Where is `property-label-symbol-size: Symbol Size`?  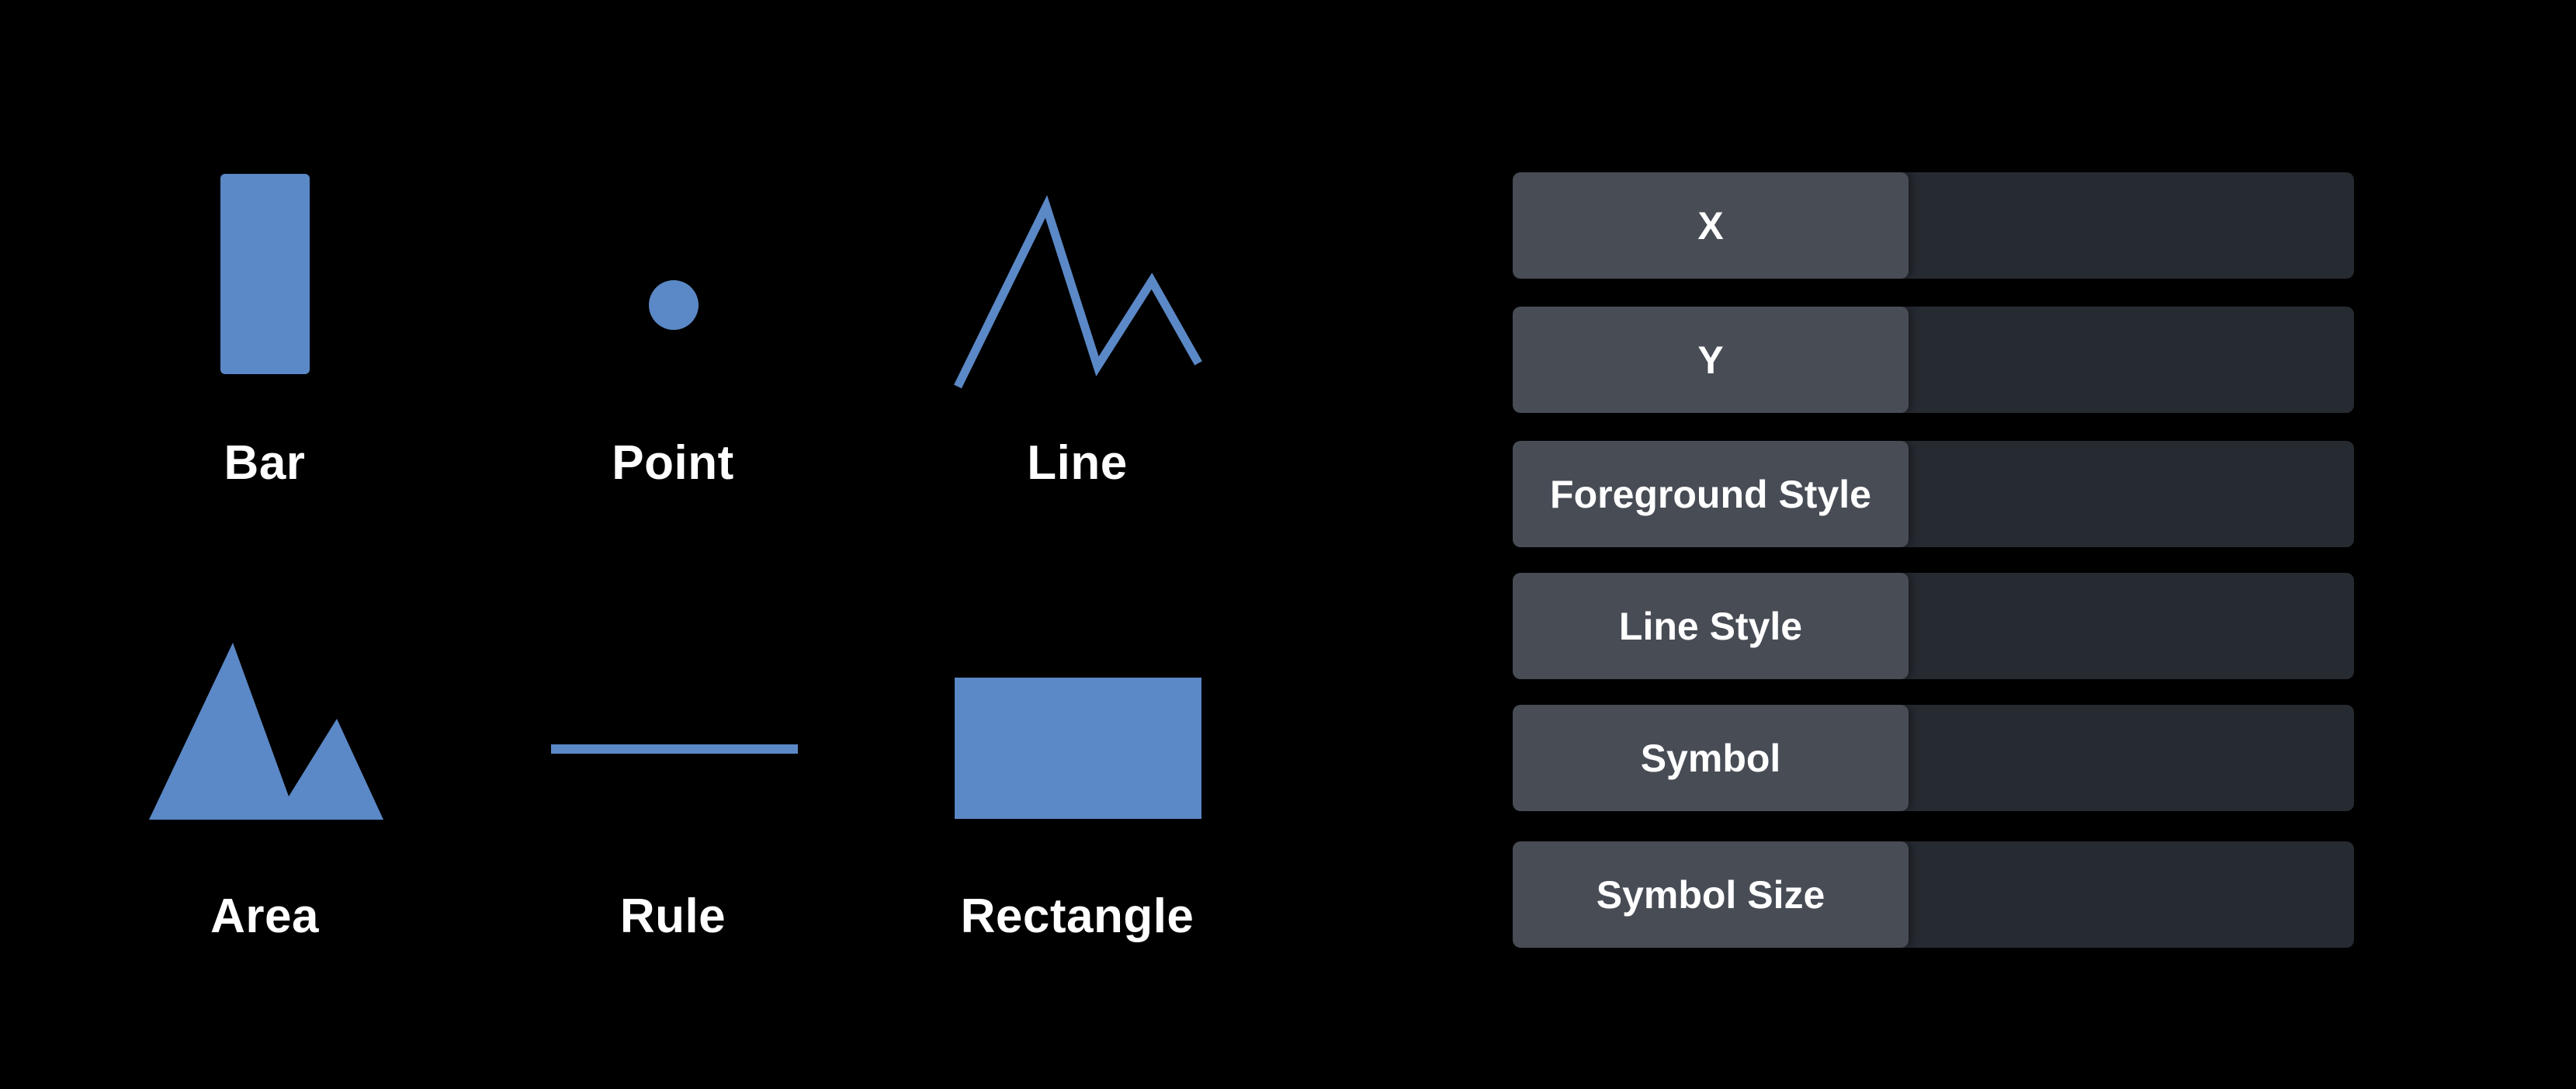
property-label-symbol-size: Symbol Size is located at coordinates (1711, 895).